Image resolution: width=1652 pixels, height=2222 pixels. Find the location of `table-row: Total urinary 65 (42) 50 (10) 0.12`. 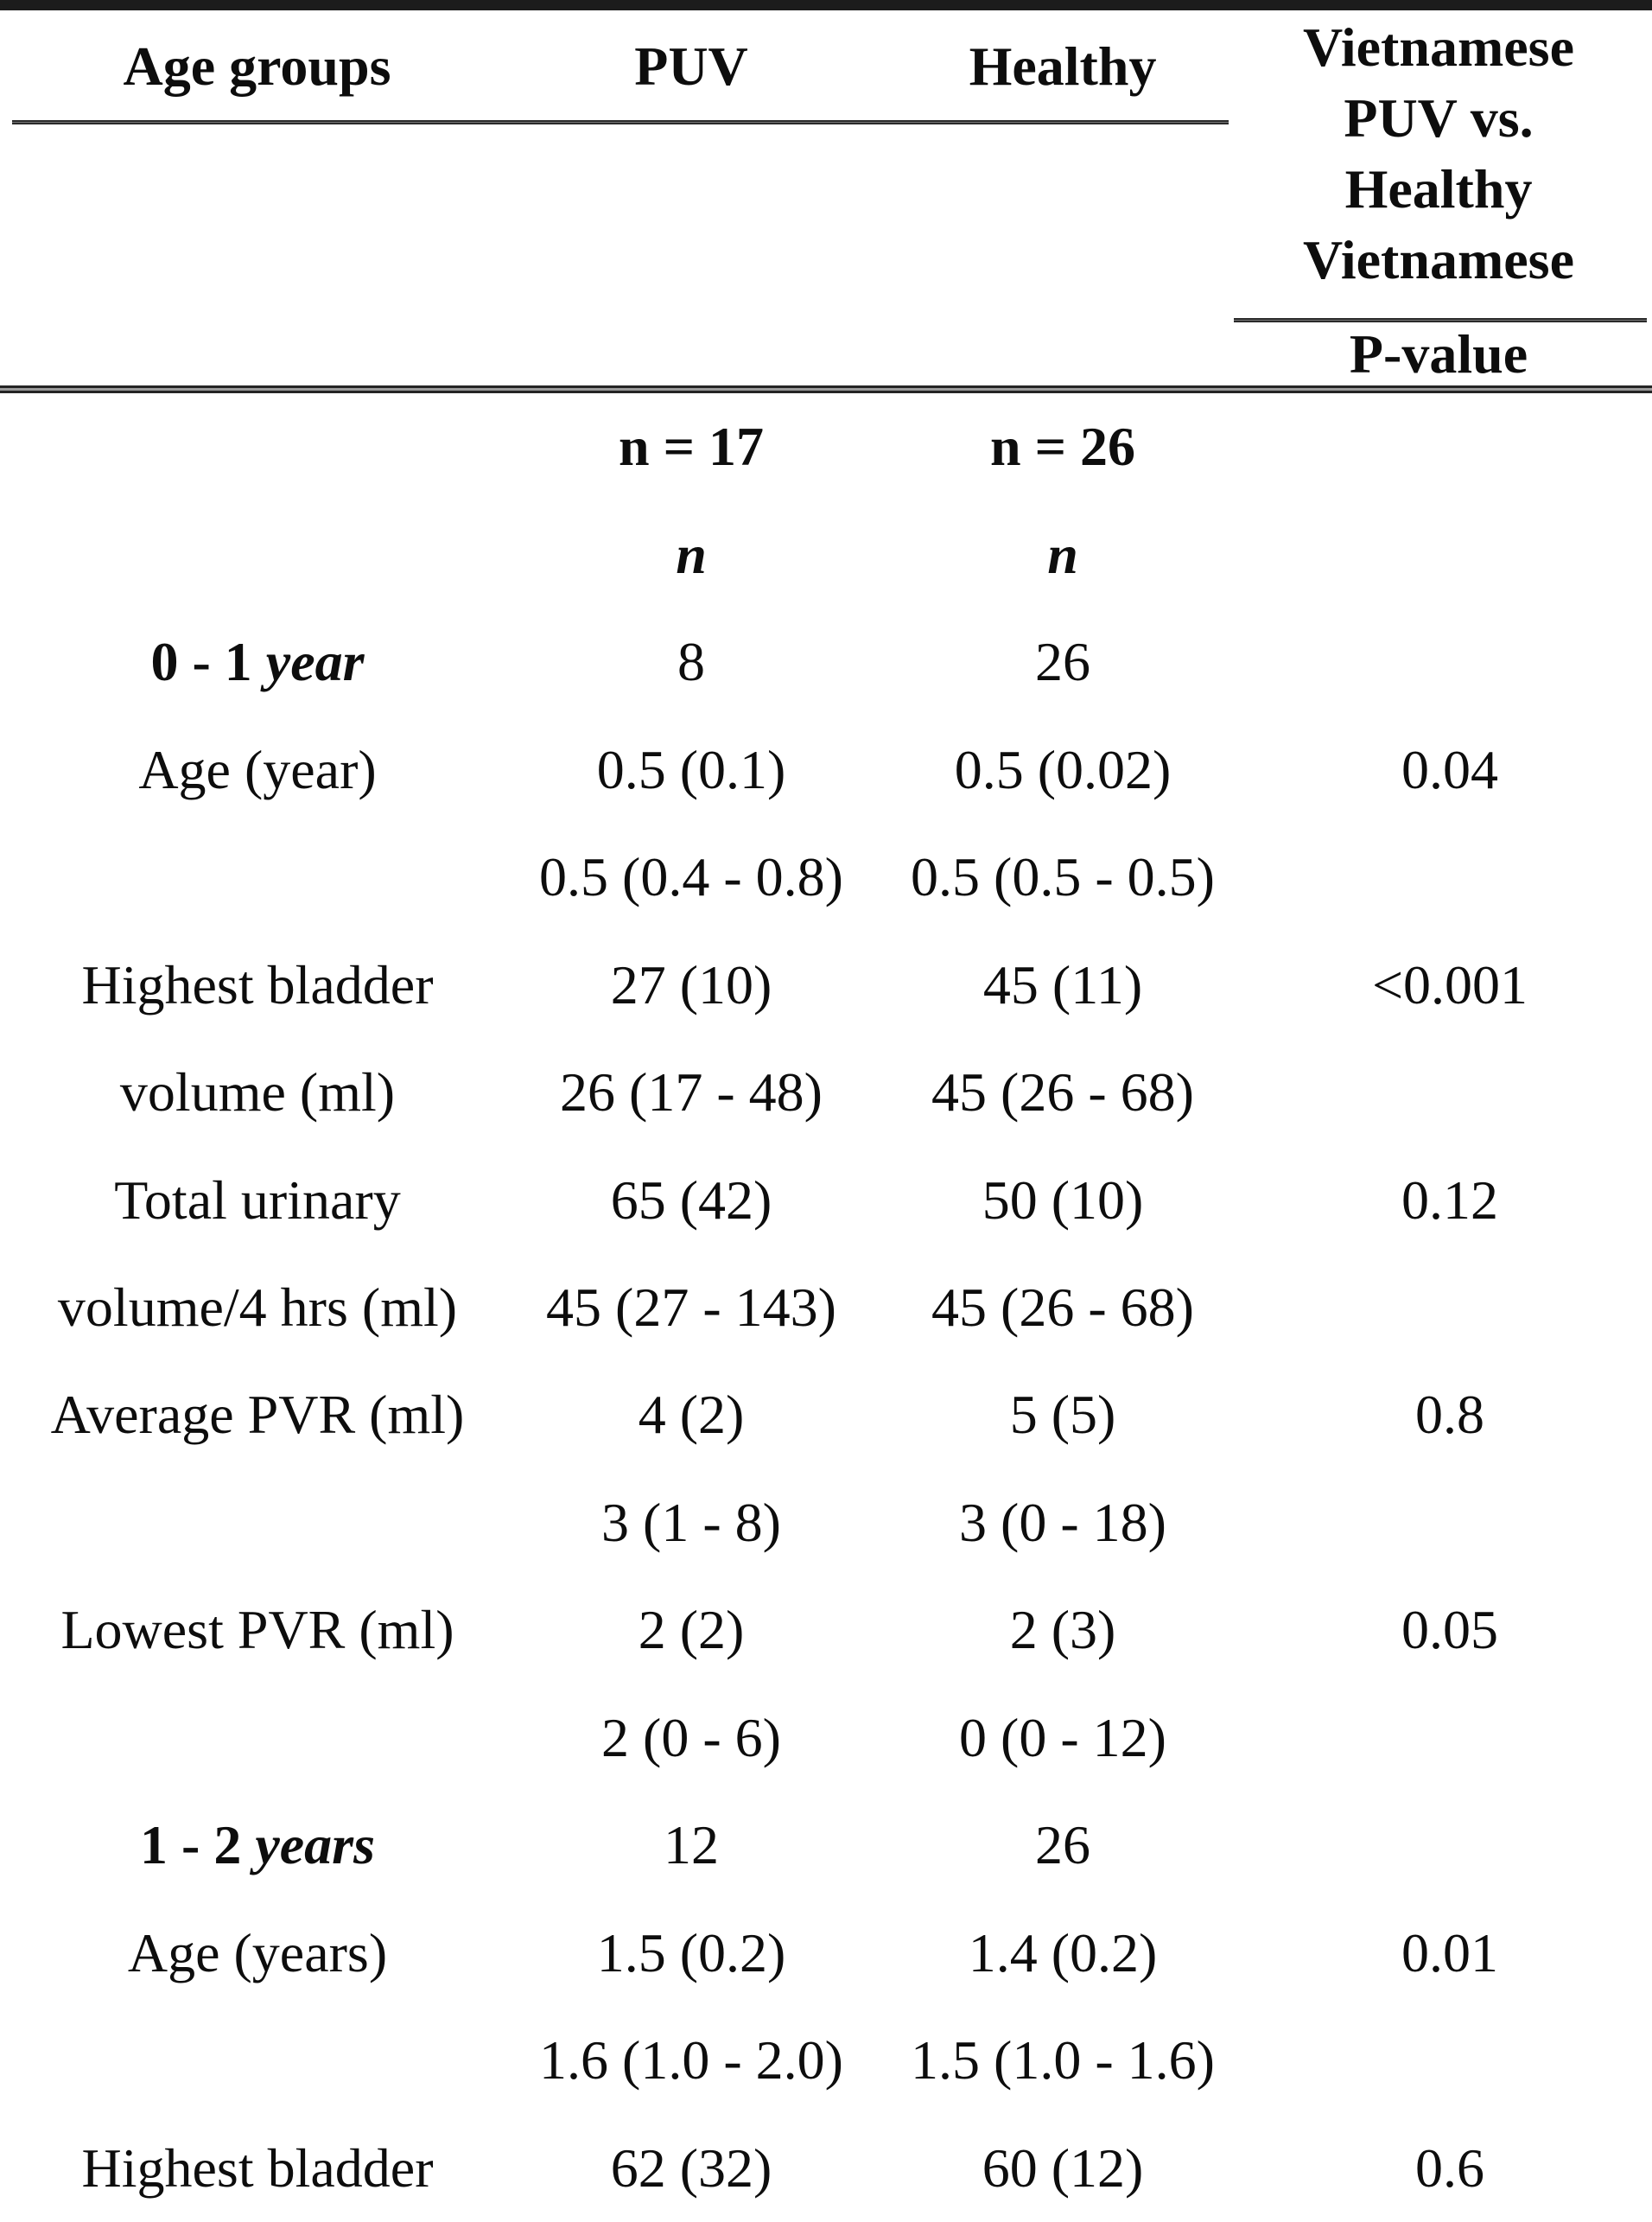

table-row: Total urinary 65 (42) 50 (10) 0.12 is located at coordinates (826, 1199).